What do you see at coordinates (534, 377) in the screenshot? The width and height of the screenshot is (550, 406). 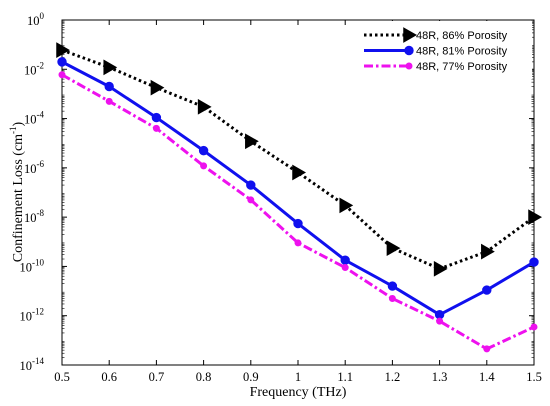 I see `x-tick-label: 1.5` at bounding box center [534, 377].